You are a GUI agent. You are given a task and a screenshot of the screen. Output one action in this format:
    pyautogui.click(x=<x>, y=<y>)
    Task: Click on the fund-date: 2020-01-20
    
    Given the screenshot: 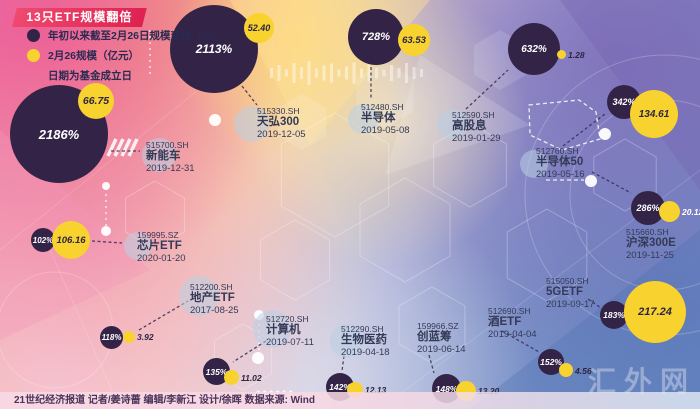 What is the action you would take?
    pyautogui.click(x=161, y=258)
    